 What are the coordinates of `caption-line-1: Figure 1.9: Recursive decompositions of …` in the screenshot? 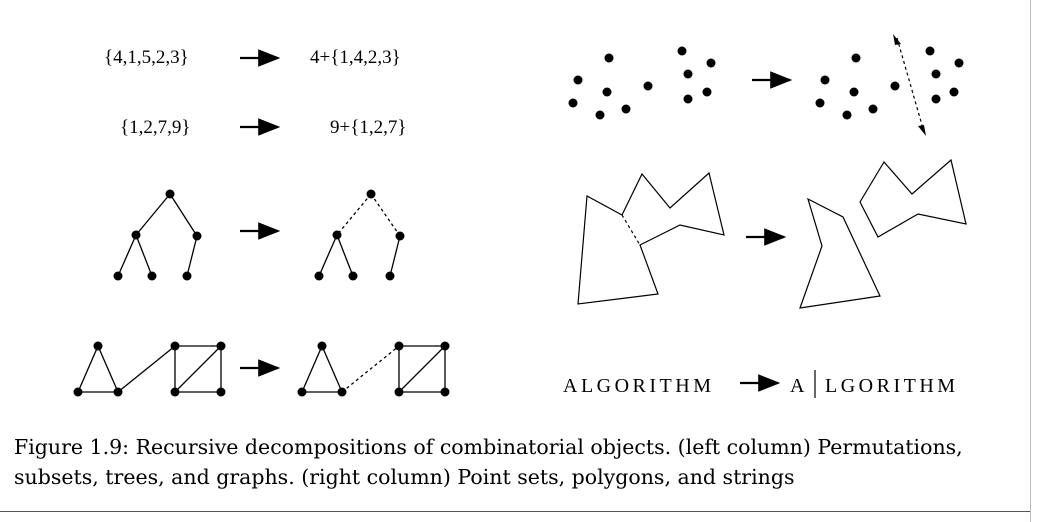 It's located at (488, 447).